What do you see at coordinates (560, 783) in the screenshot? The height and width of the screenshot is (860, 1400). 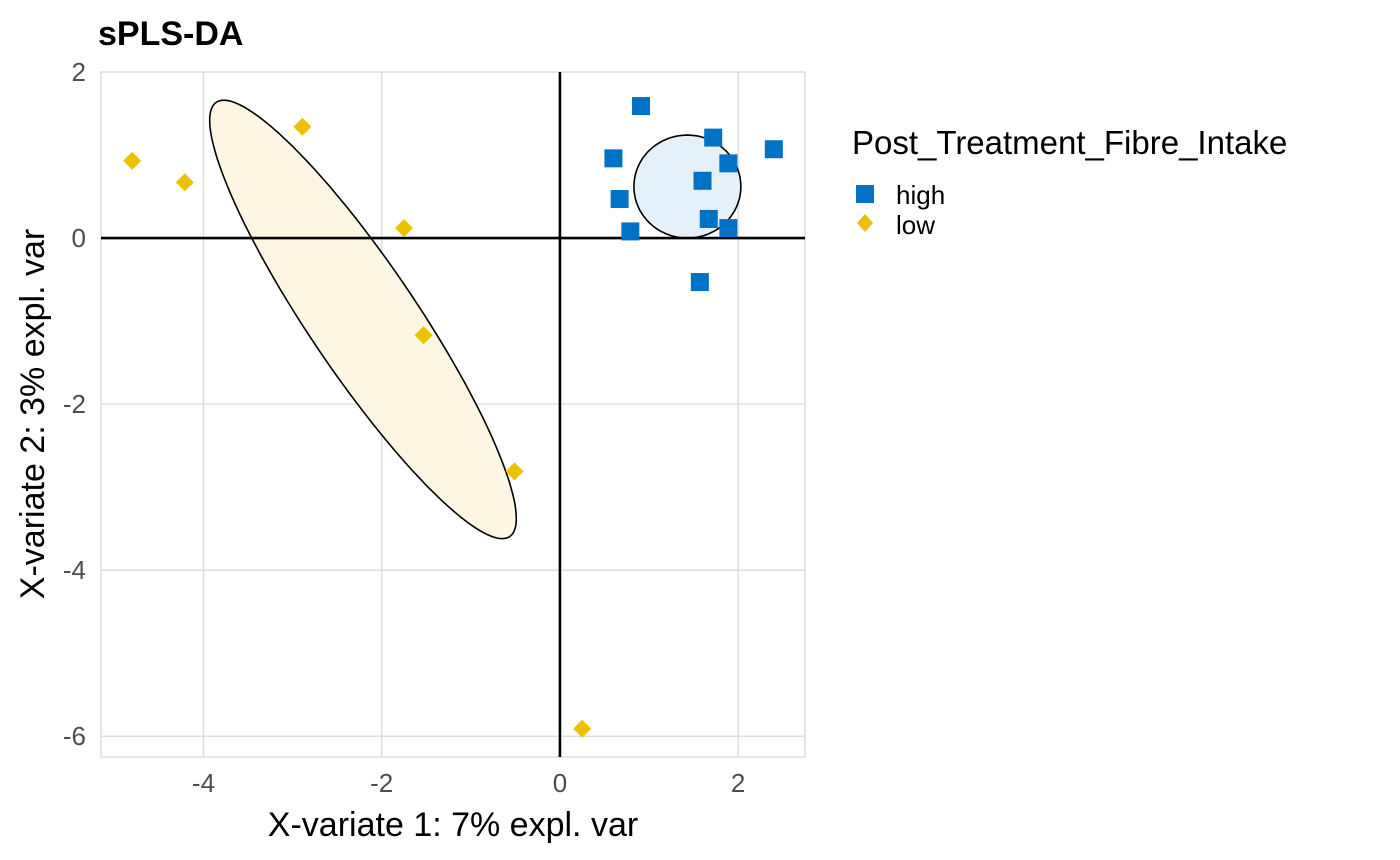 I see `x-tick-label: 0` at bounding box center [560, 783].